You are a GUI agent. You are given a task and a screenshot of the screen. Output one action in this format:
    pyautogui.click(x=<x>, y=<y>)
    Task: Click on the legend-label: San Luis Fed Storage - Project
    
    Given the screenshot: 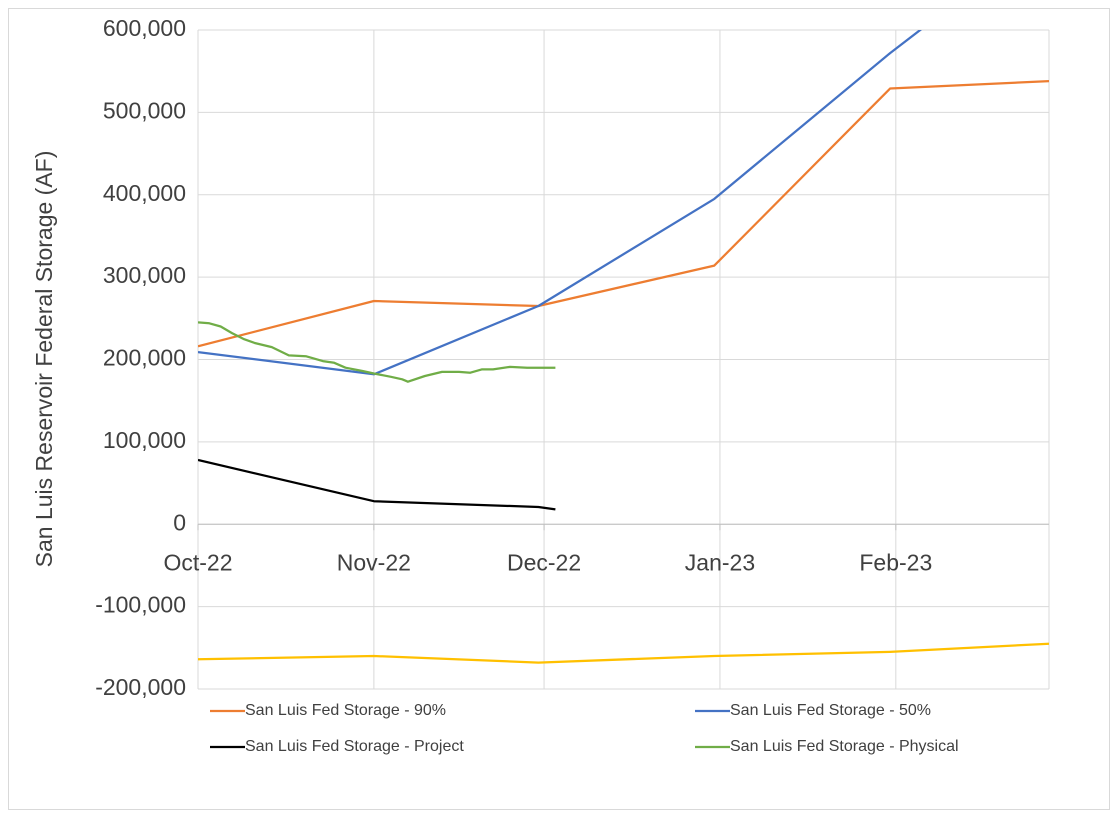 What is the action you would take?
    pyautogui.click(x=354, y=746)
    